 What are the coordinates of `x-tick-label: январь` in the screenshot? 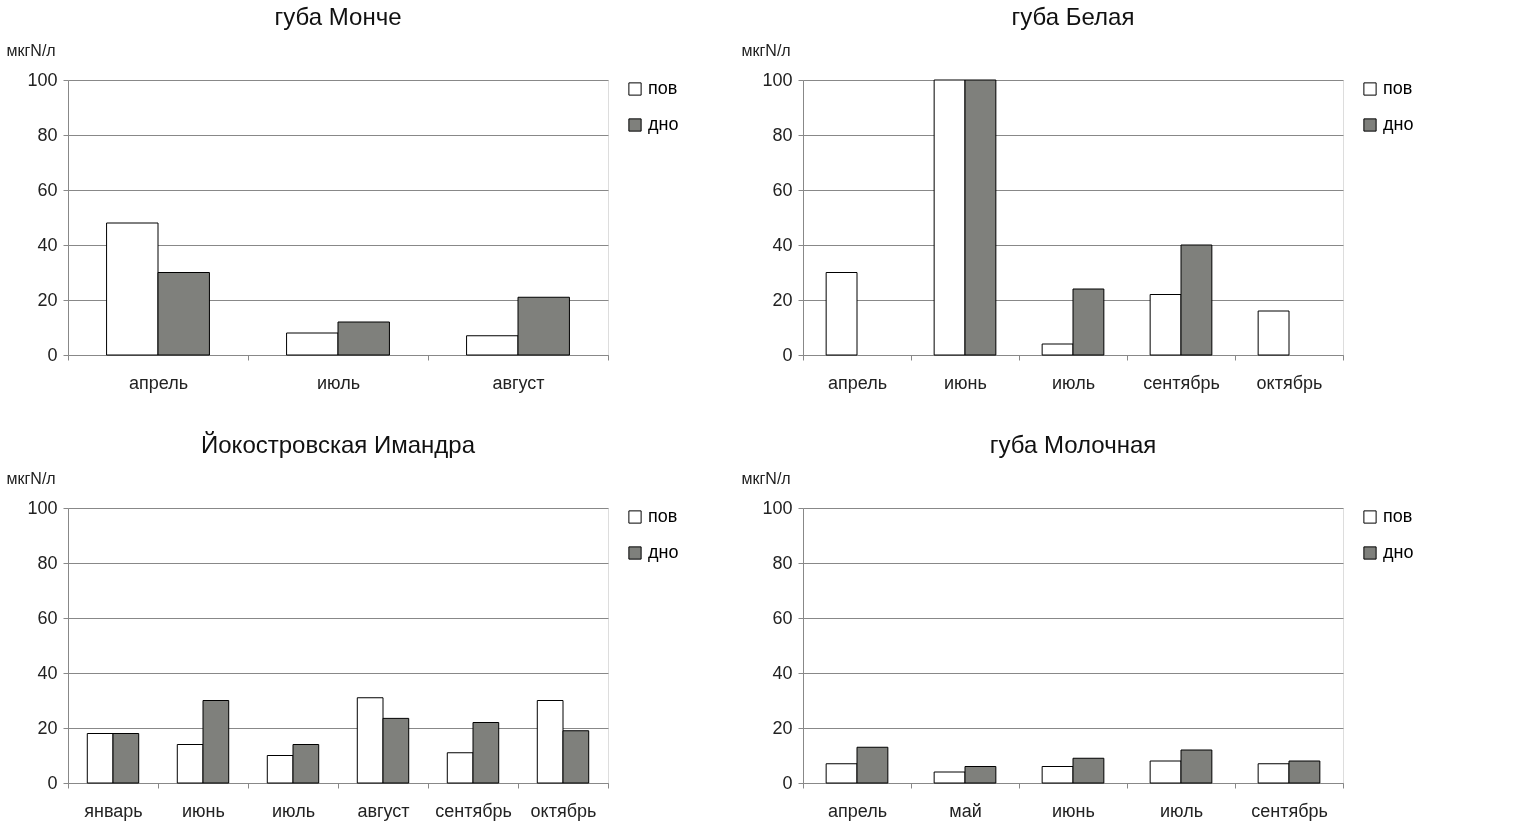 It's located at (113, 810).